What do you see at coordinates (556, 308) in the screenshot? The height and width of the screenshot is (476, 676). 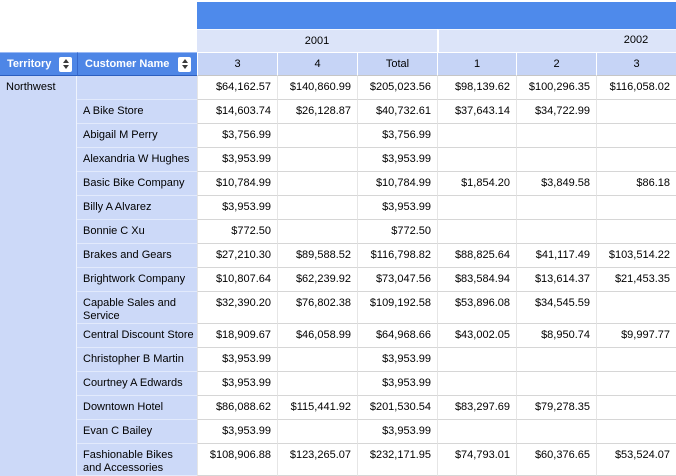 I see `value-cell: $34,545.59` at bounding box center [556, 308].